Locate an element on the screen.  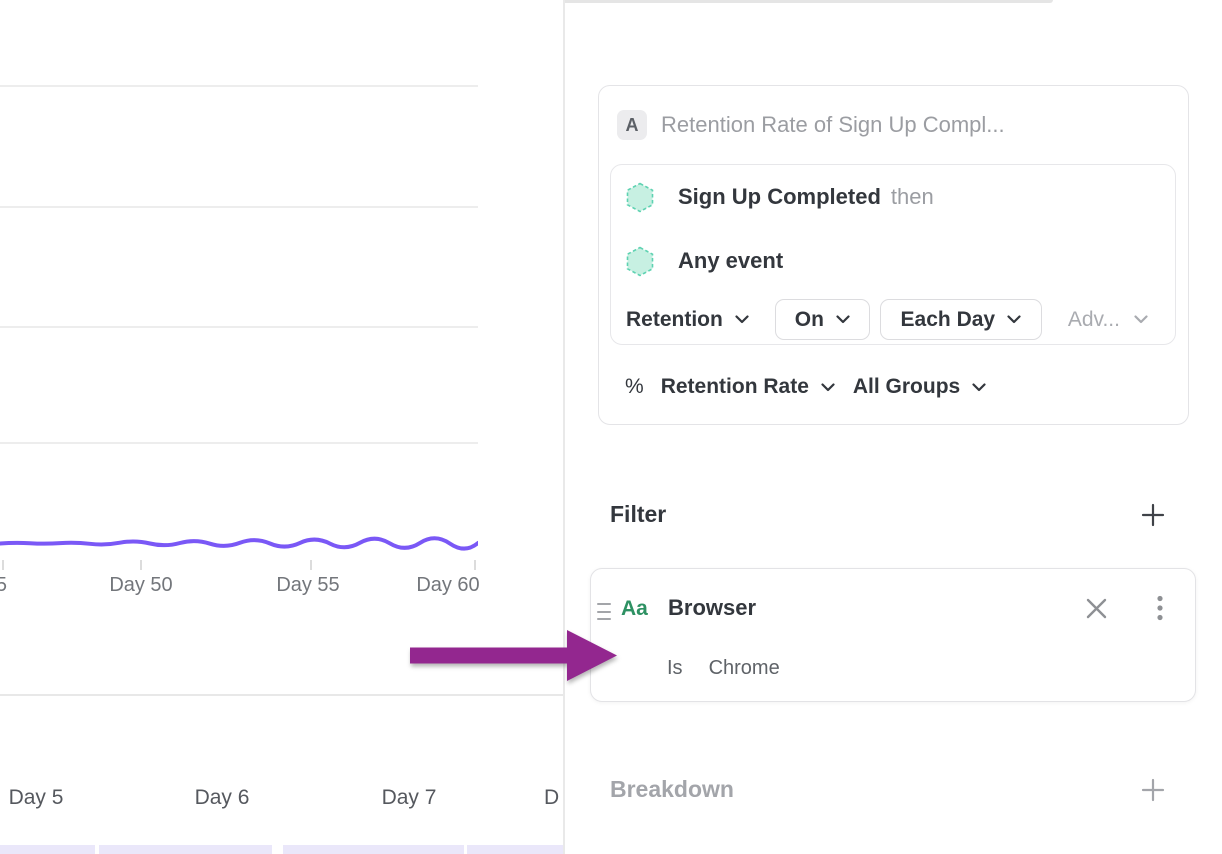
retention-line-series is located at coordinates (239, 543).